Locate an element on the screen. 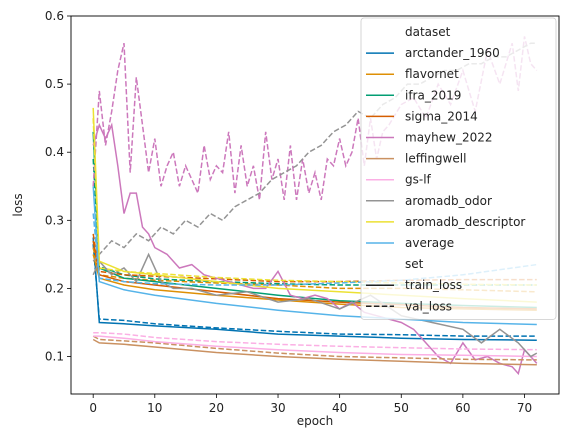  series-line-gs-lf-val-loss is located at coordinates (315, 341).